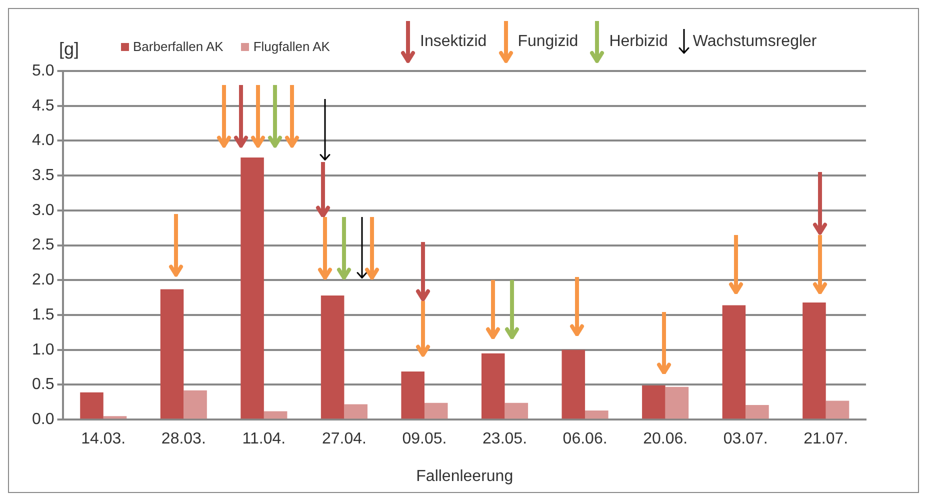 The image size is (925, 499). I want to click on y-tick-label: 3.0, so click(43, 210).